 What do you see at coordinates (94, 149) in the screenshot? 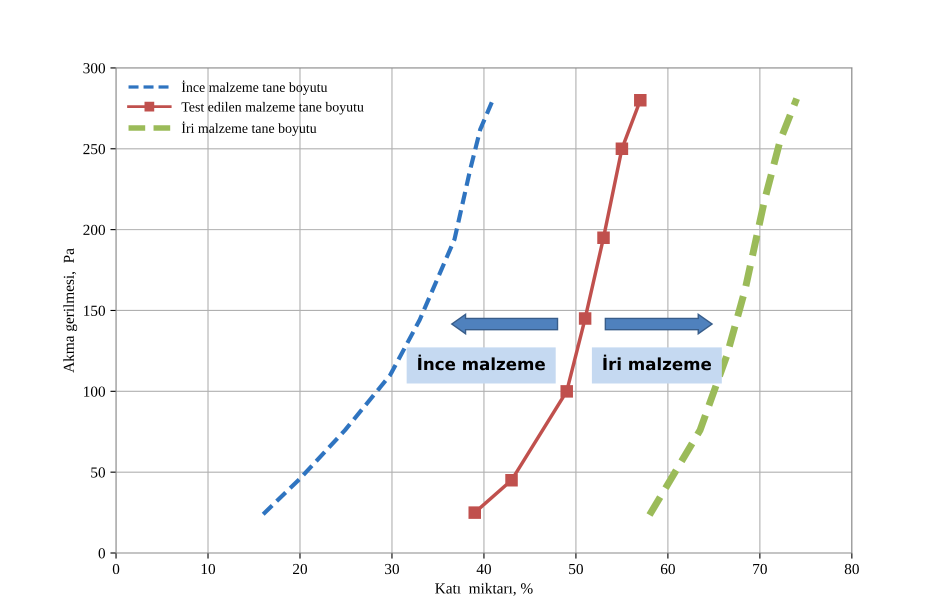
I see `y-tick-label: 250` at bounding box center [94, 149].